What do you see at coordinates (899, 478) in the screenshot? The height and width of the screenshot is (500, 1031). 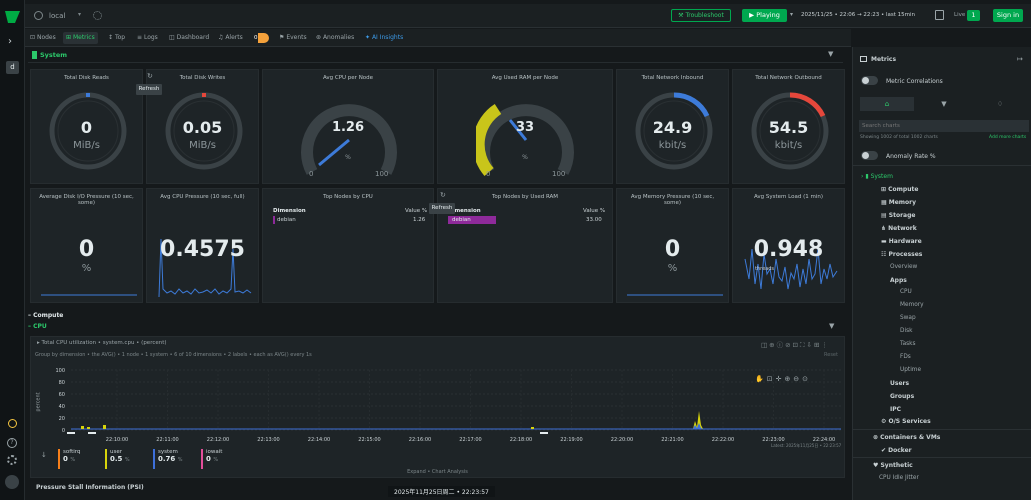 I see `tree-cpu-idle-jitter: CPU Idle Jitter` at bounding box center [899, 478].